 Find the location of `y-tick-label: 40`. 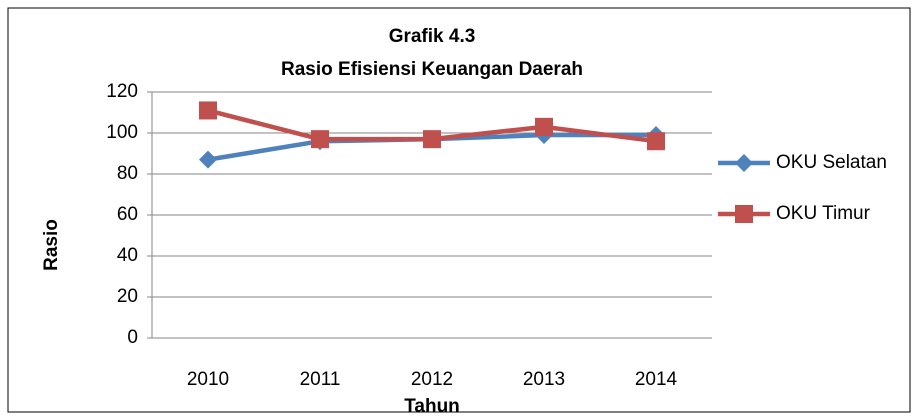

y-tick-label: 40 is located at coordinates (127, 255).